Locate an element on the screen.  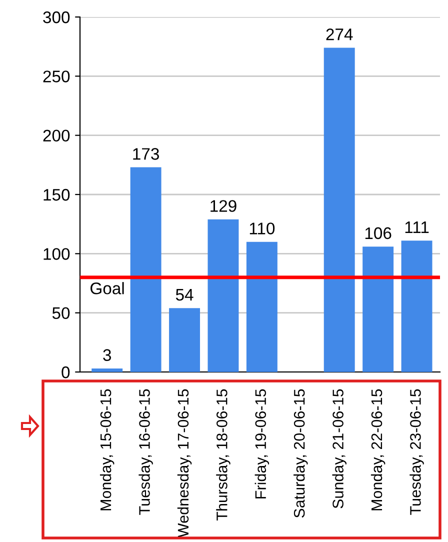
ref-line-label: Goal is located at coordinates (107, 288).